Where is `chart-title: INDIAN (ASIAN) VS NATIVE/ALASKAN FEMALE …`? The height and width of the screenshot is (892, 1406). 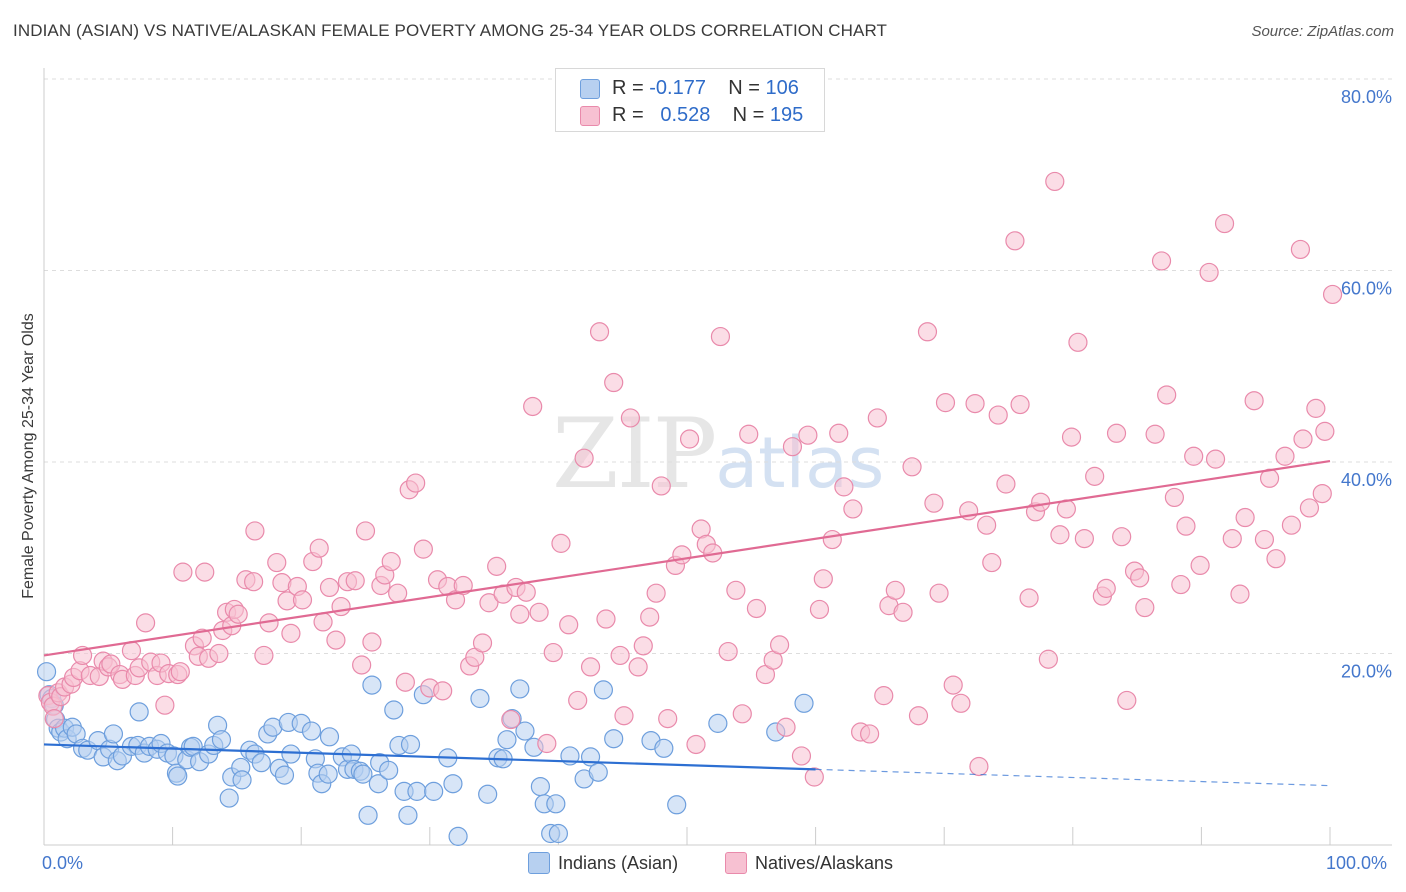 chart-title: INDIAN (ASIAN) VS NATIVE/ALASKAN FEMALE … is located at coordinates (450, 30).